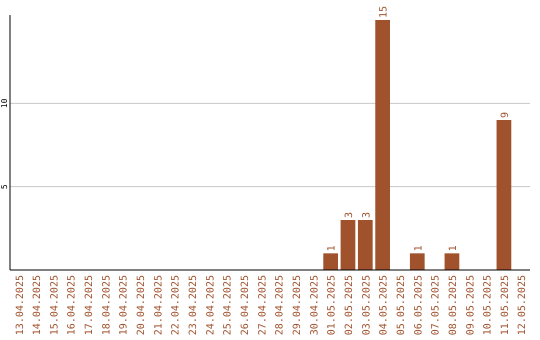 This screenshot has height=340, width=540. What do you see at coordinates (470, 305) in the screenshot?
I see `x-tick-label: 09.05.2025` at bounding box center [470, 305].